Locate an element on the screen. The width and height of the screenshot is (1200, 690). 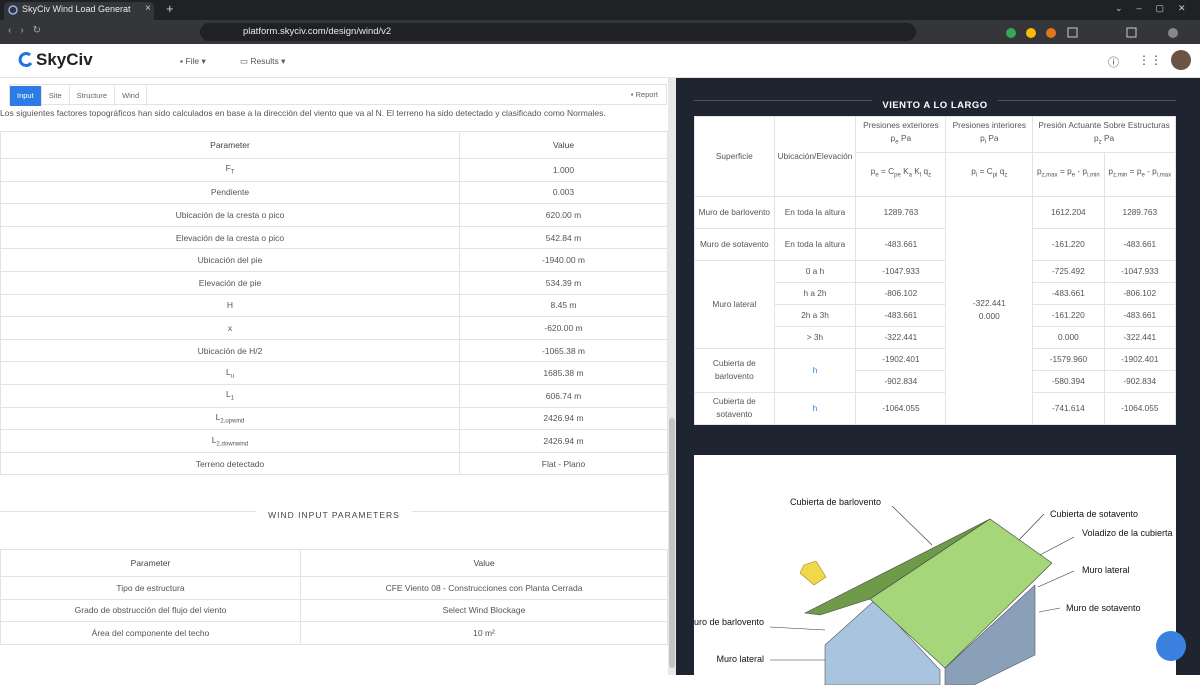
row: > 3h -322.441 0.000 -322.441 is located at coordinates (936, 337).